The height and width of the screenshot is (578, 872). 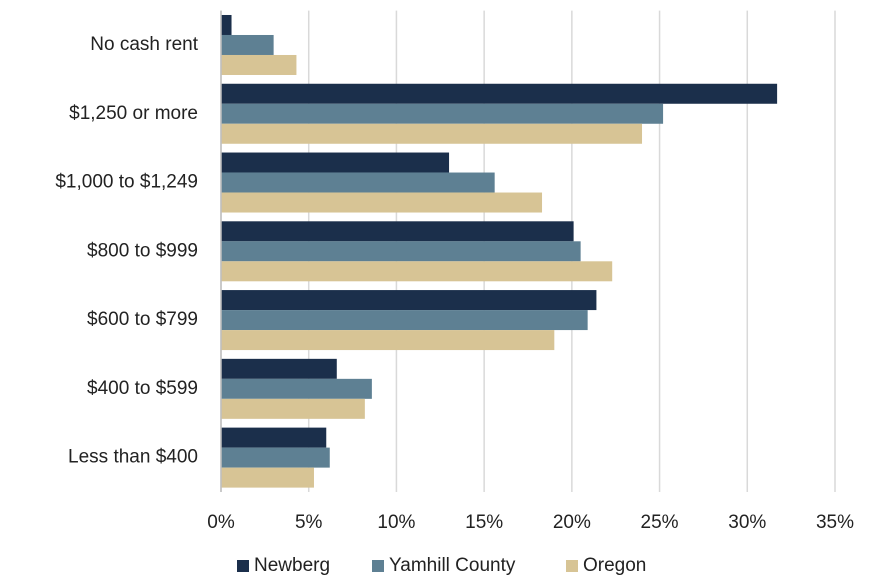 What do you see at coordinates (142, 388) in the screenshot?
I see `y-tick-label: $400 to $599` at bounding box center [142, 388].